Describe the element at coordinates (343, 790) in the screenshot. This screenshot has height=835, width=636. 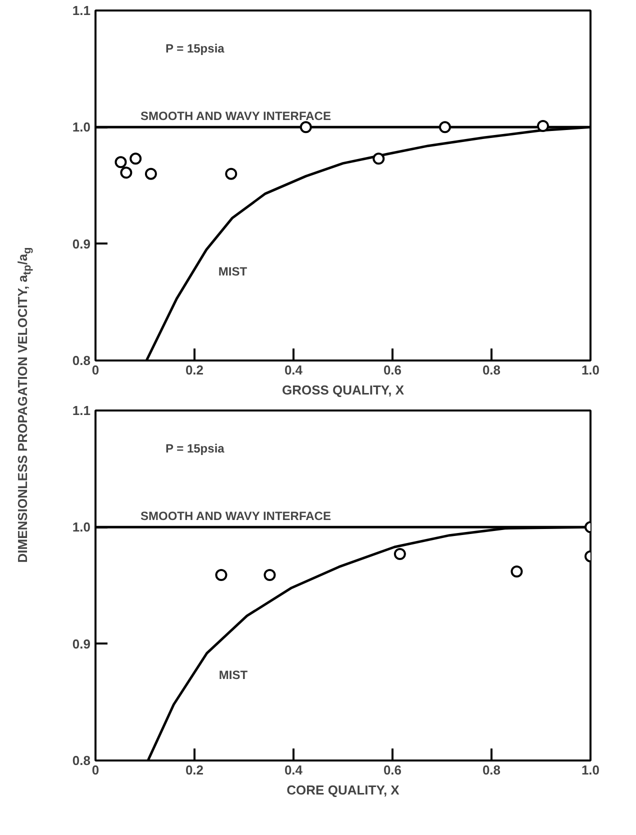
I see `x-axis-title: CORE QUALITY, X` at that location.